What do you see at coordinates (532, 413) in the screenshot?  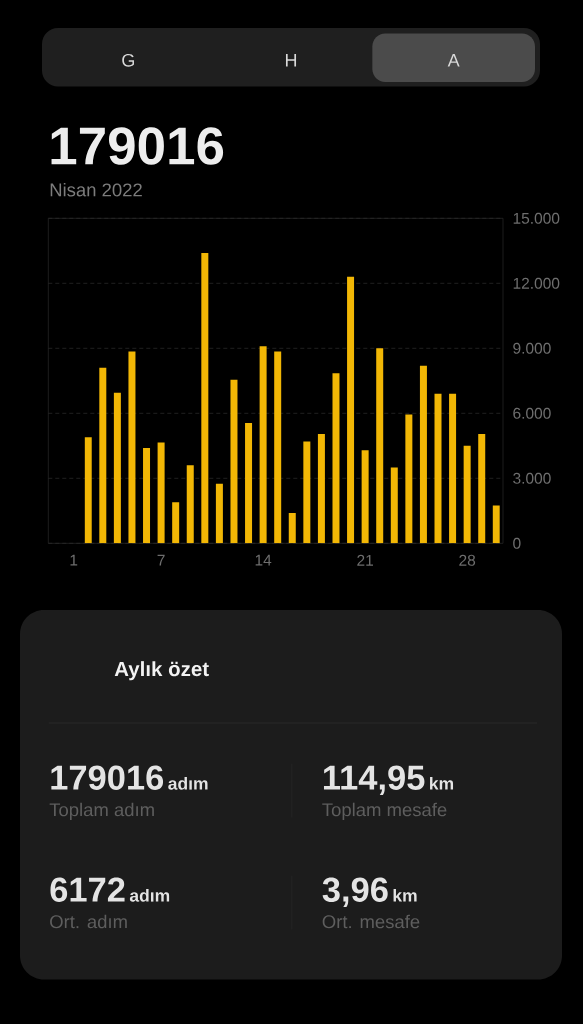 I see `y-tick-label: 6.000` at bounding box center [532, 413].